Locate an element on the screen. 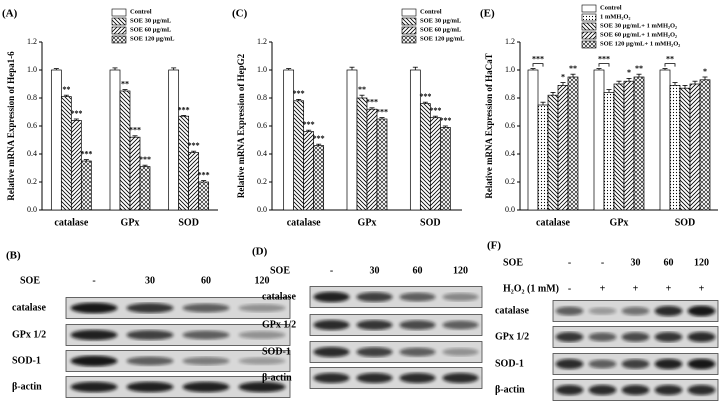 Image resolution: width=725 pixels, height=406 pixels. x-tick-label: GPx is located at coordinates (619, 222).